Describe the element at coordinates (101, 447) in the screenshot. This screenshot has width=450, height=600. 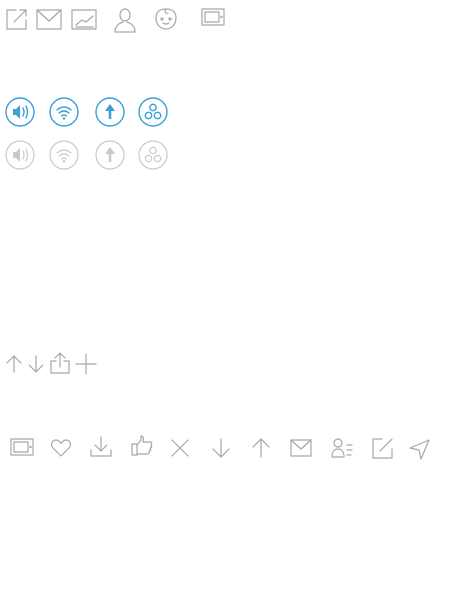
I see `download-icon` at that location.